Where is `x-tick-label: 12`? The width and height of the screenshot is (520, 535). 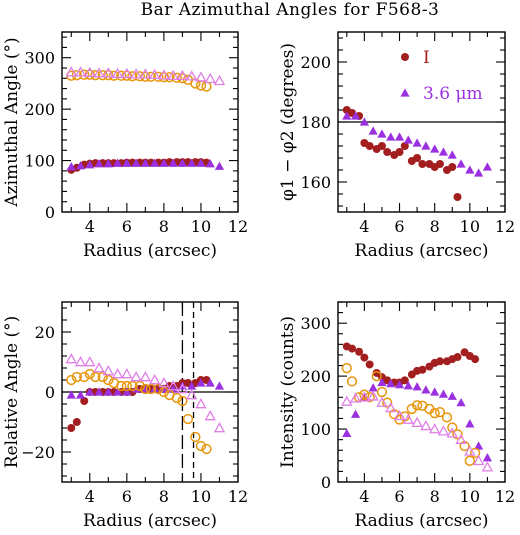 x-tick-label: 12 is located at coordinates (238, 496).